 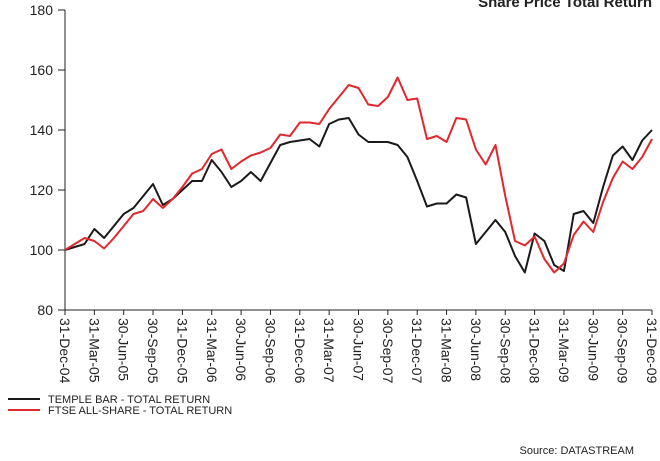 I want to click on y-tick-label: 120, so click(x=42, y=190).